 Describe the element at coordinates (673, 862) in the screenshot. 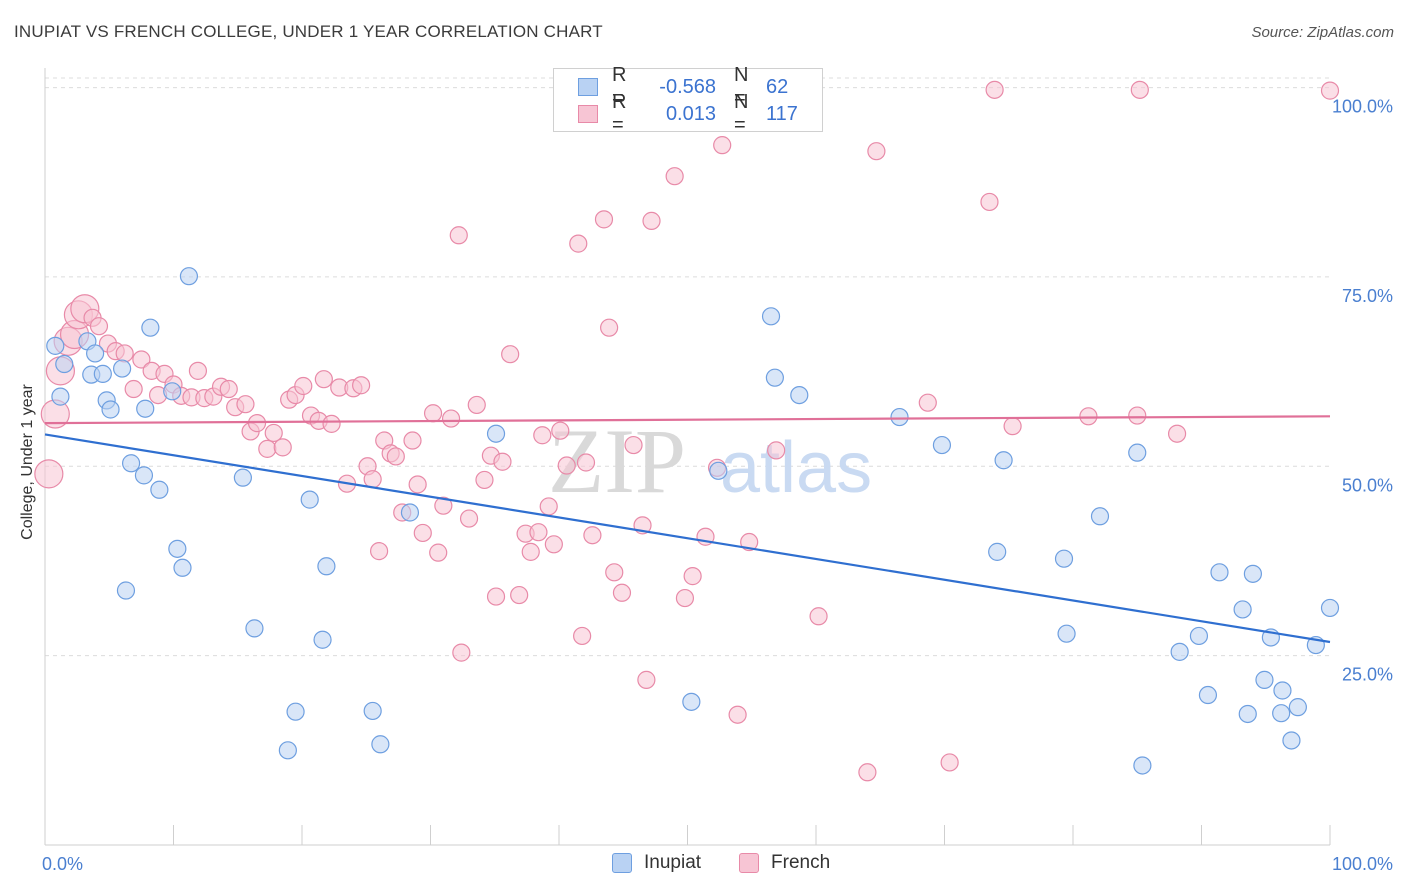

I see `legend-label-inupiat: Inupiat` at that location.